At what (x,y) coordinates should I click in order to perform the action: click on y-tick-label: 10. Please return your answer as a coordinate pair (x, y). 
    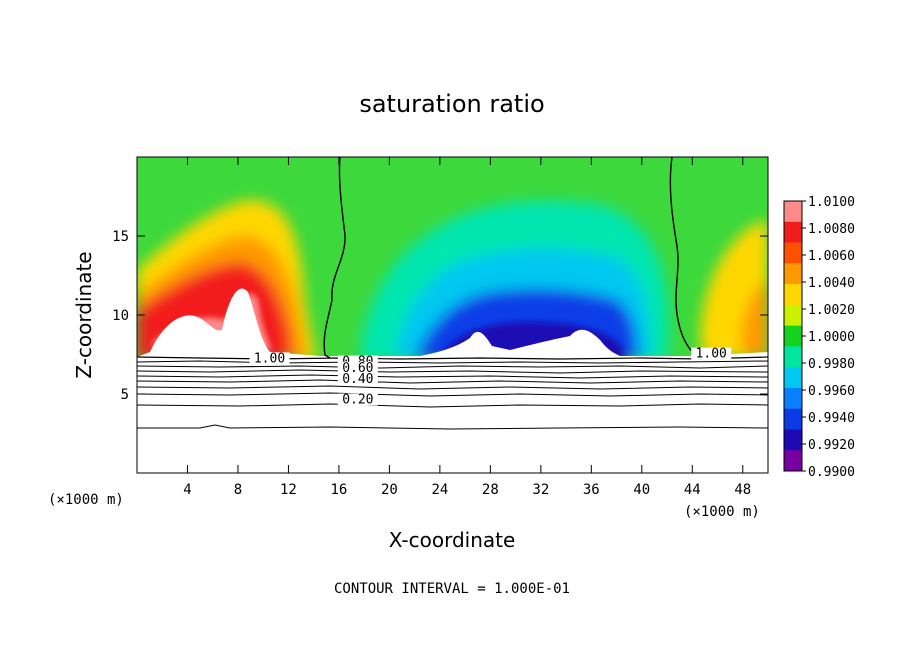
    Looking at the image, I should click on (120, 316).